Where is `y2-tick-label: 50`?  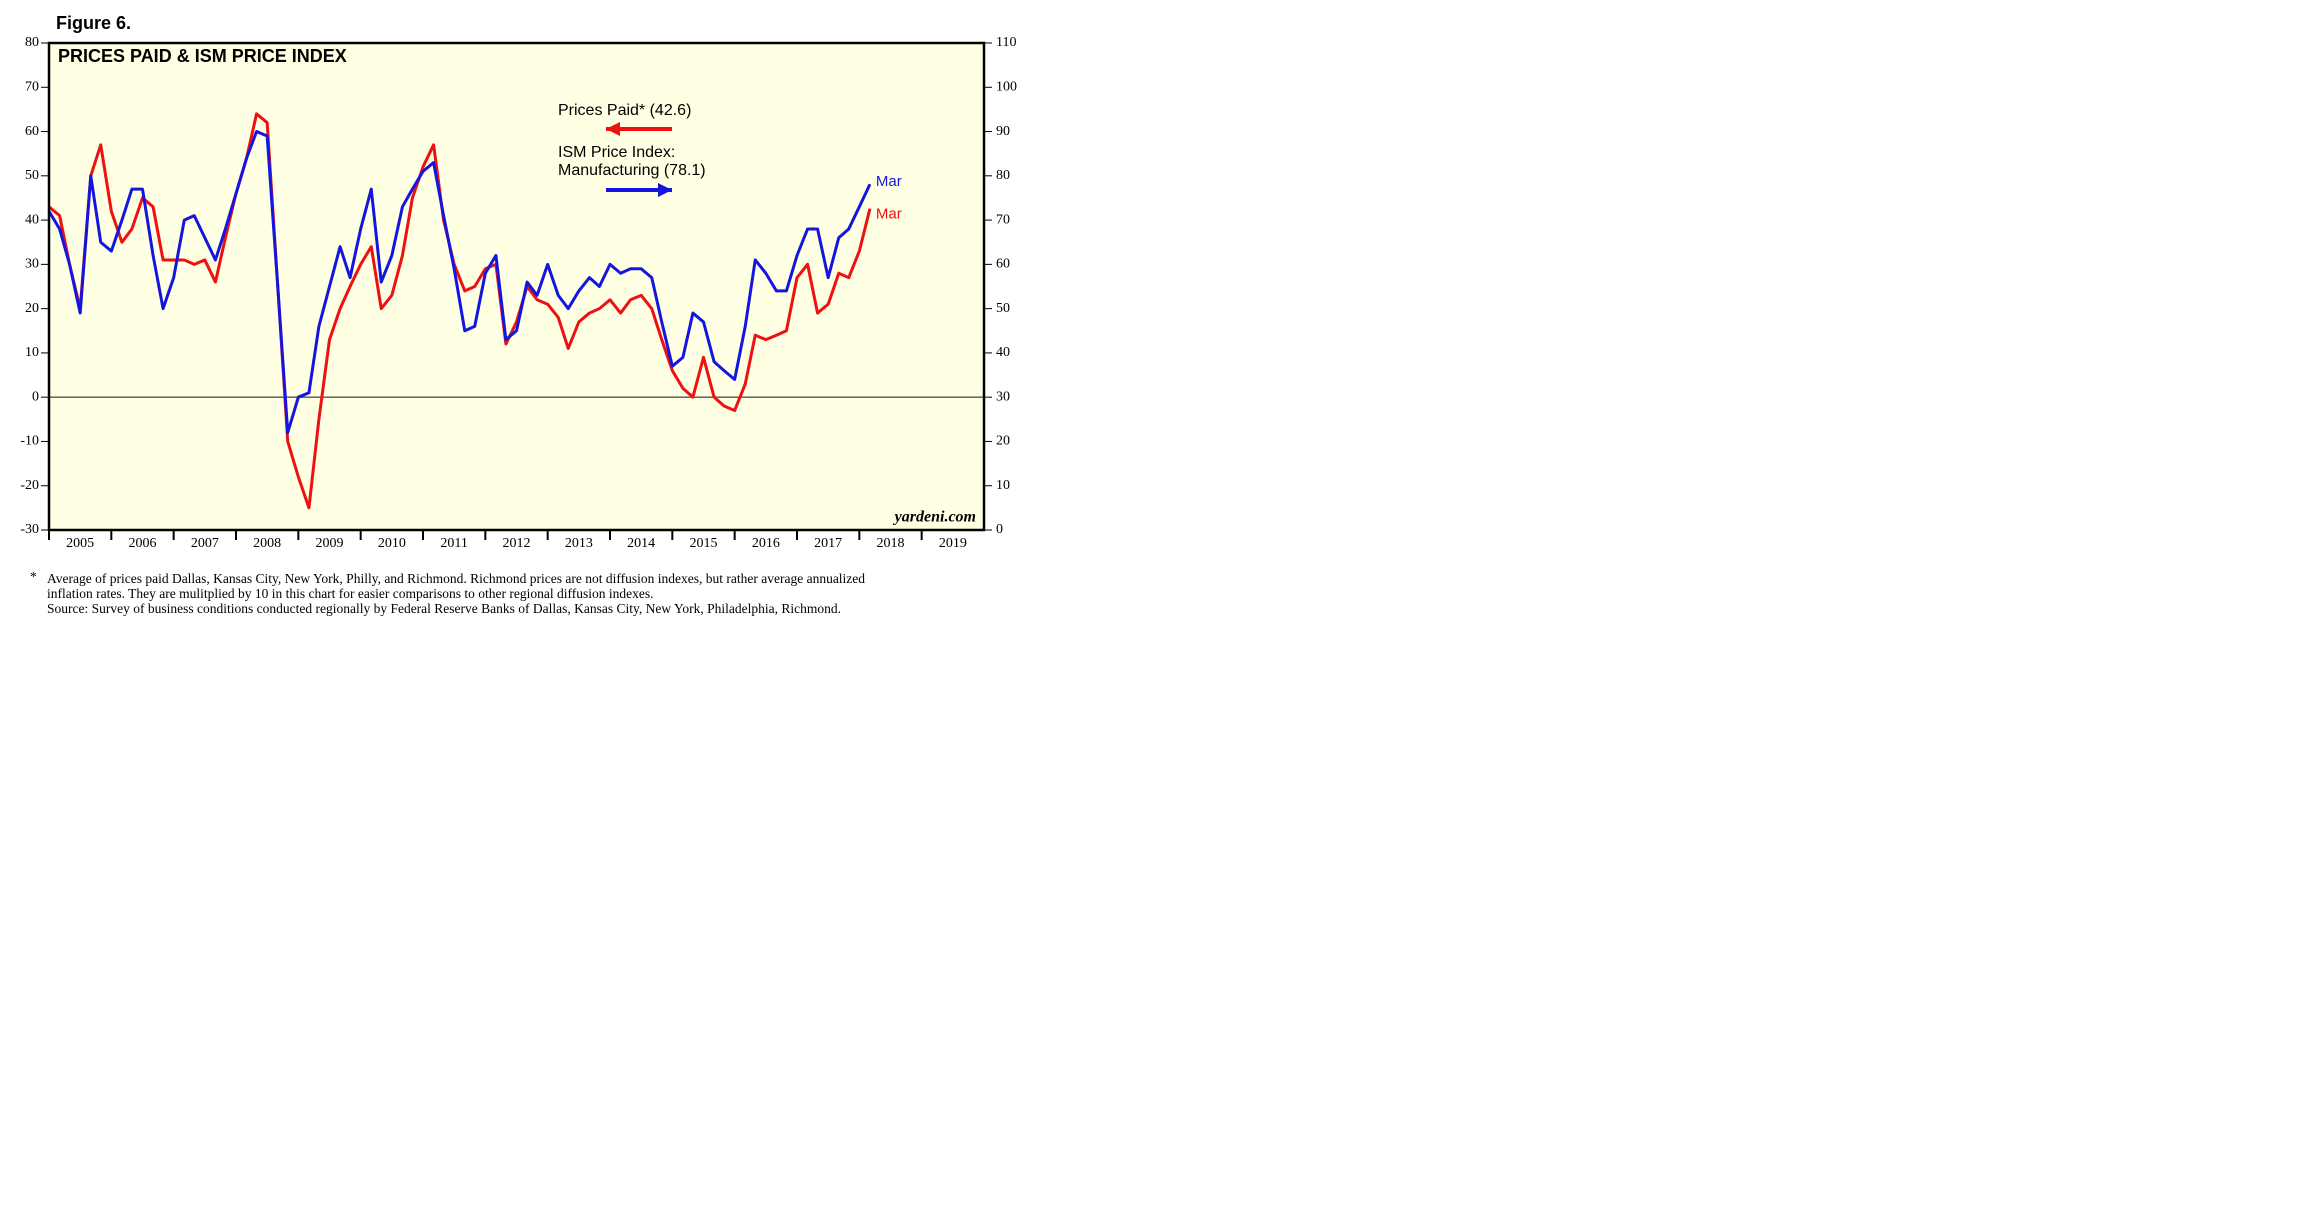
y2-tick-label: 50 is located at coordinates (1003, 308).